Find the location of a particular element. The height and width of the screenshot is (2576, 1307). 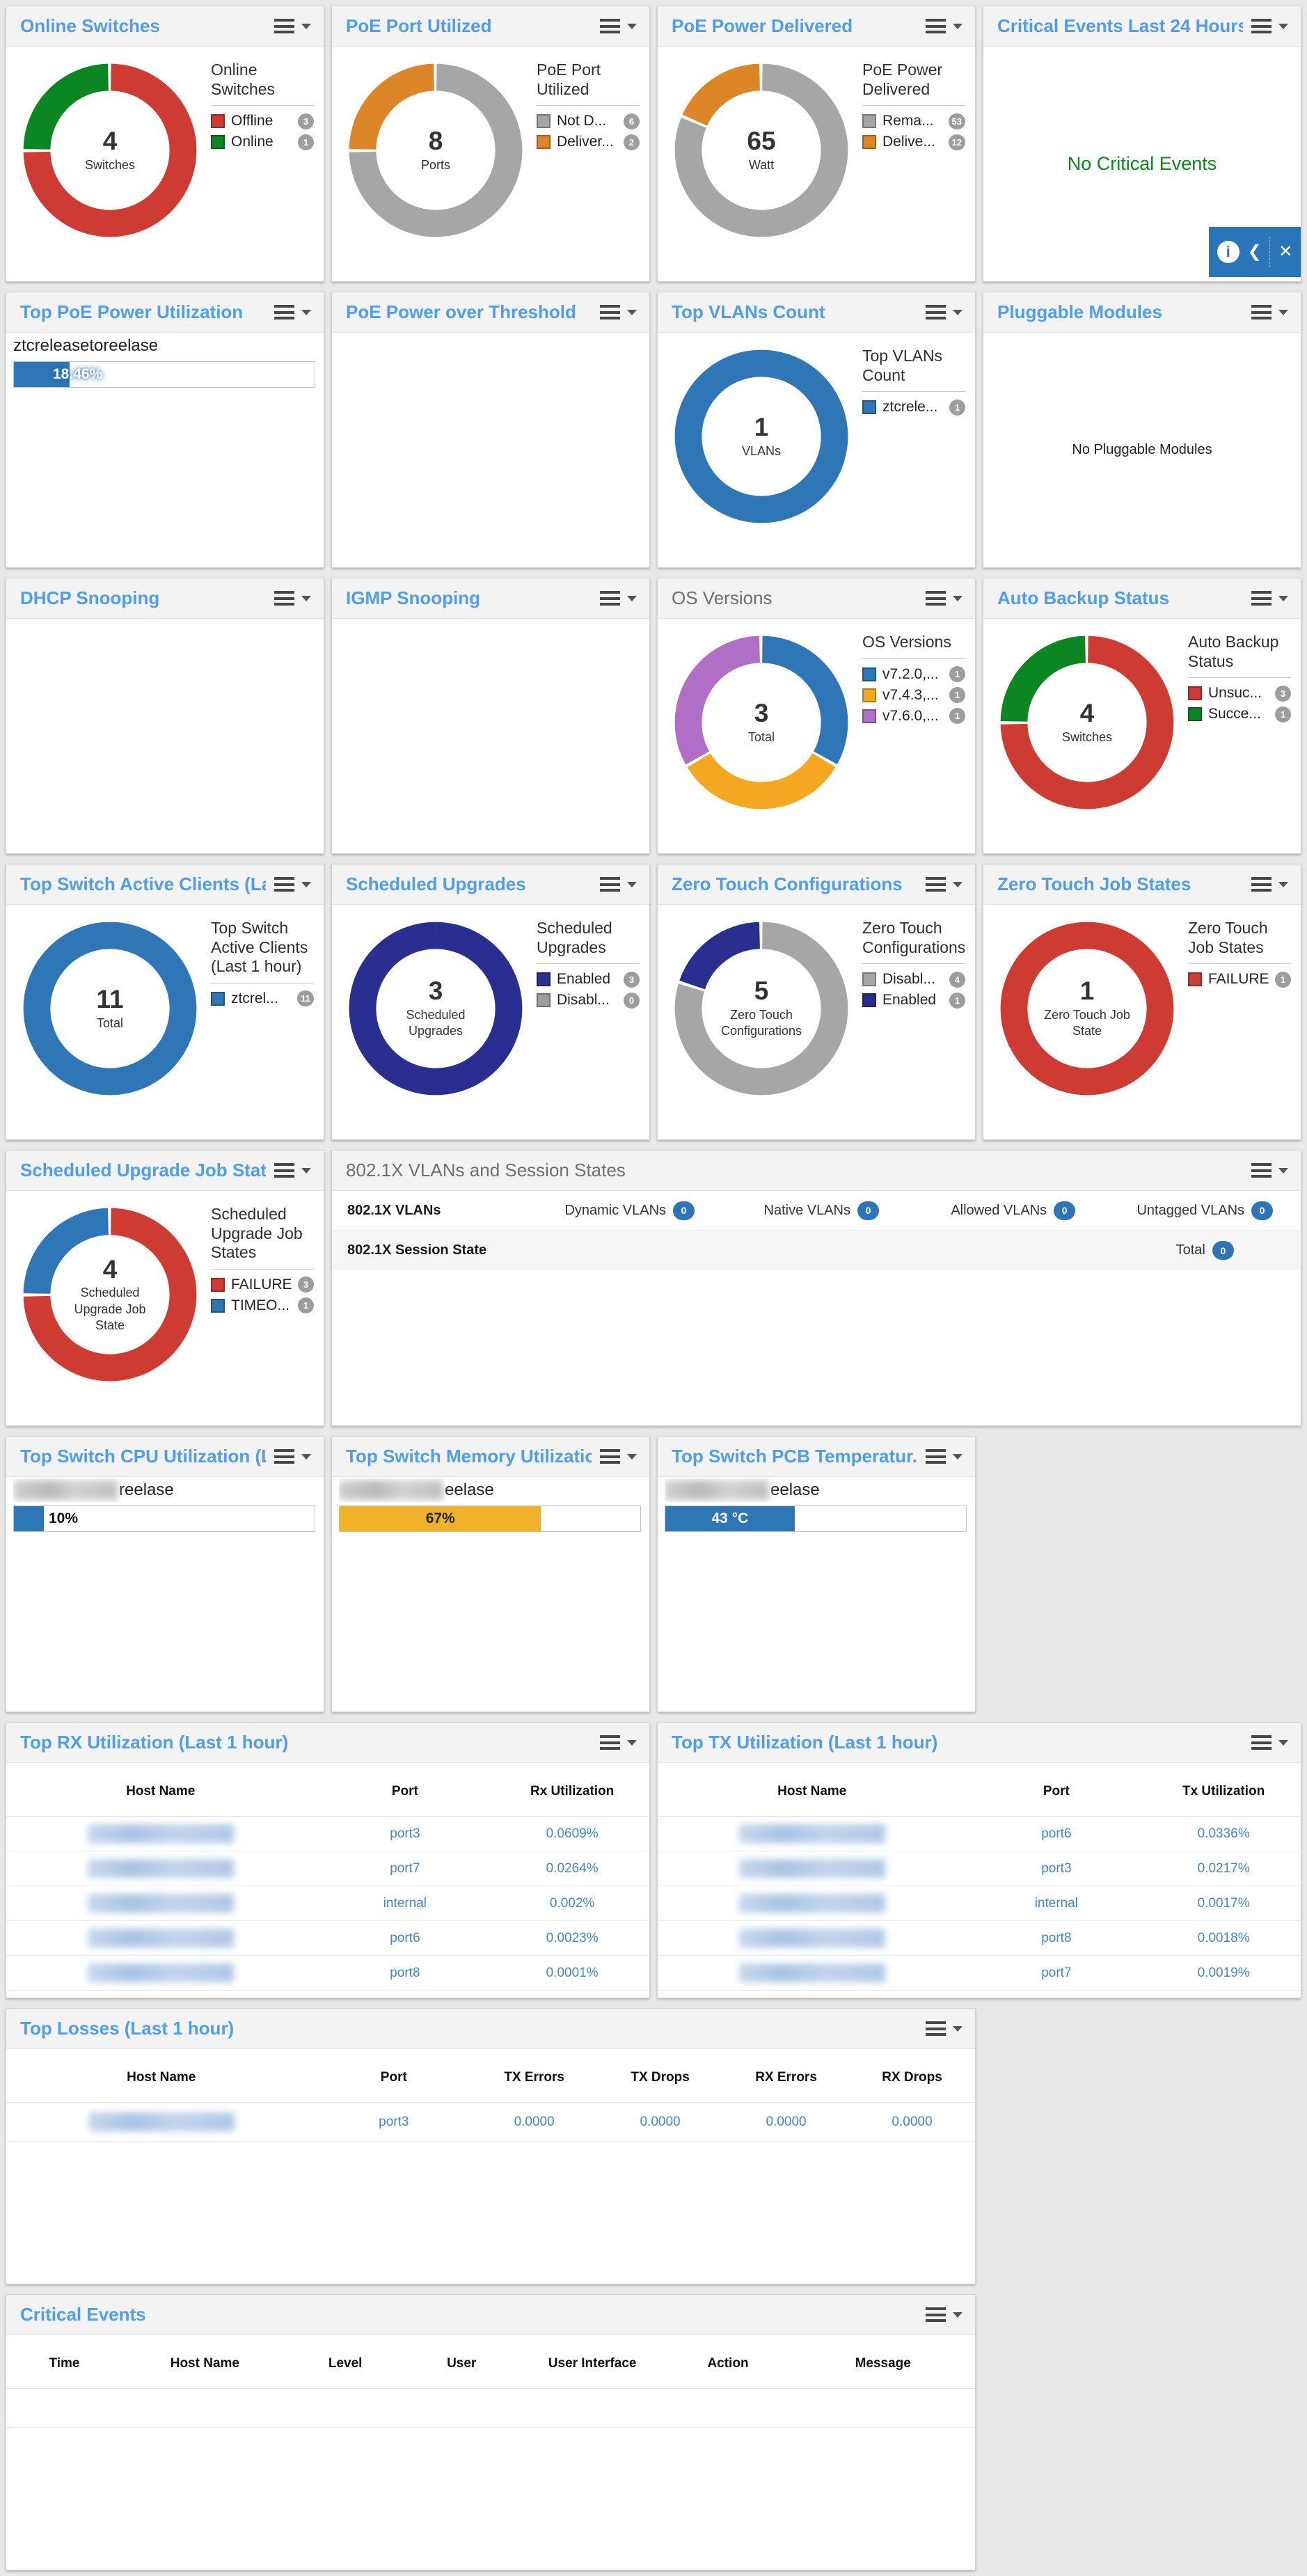

panel-title: IGMP Snooping is located at coordinates (414, 597).